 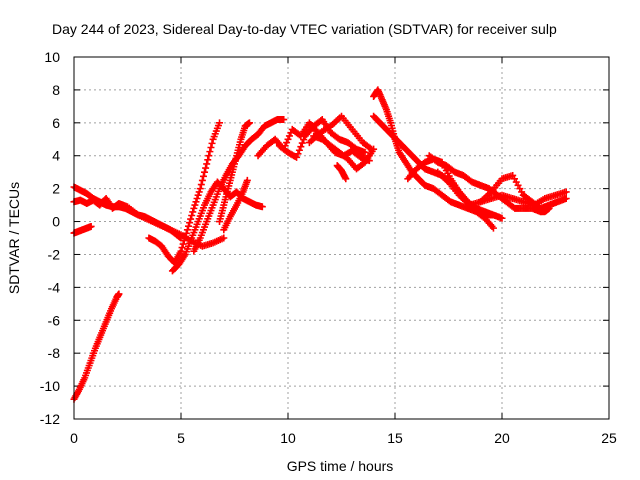 What do you see at coordinates (341, 172) in the screenshot?
I see `series-track-n` at bounding box center [341, 172].